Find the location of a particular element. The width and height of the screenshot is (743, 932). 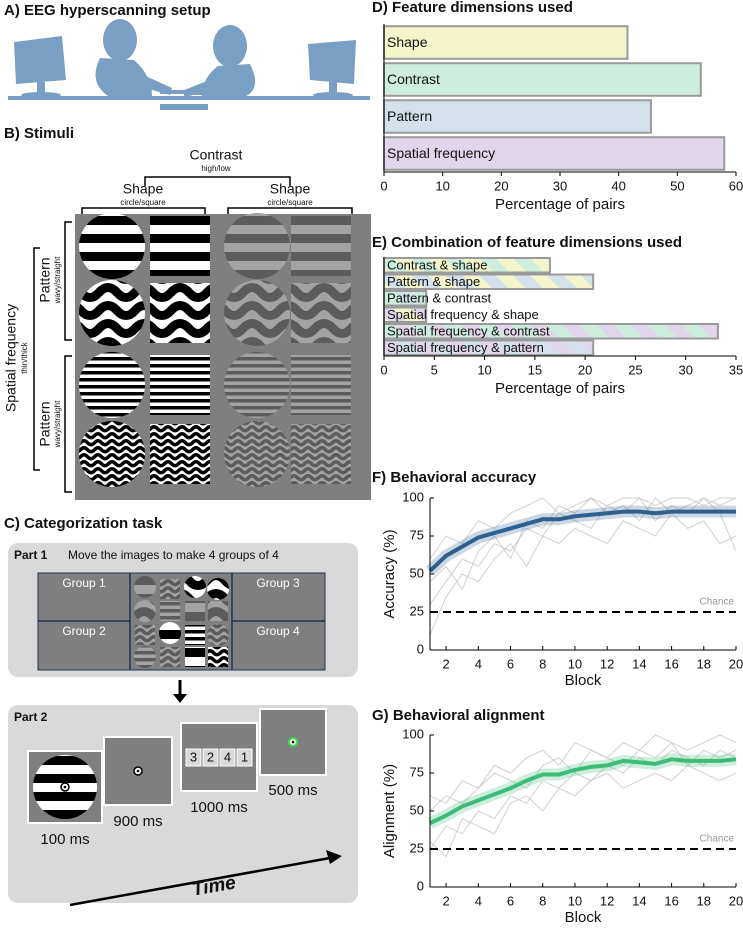

arrow-head is located at coordinates (334, 857).